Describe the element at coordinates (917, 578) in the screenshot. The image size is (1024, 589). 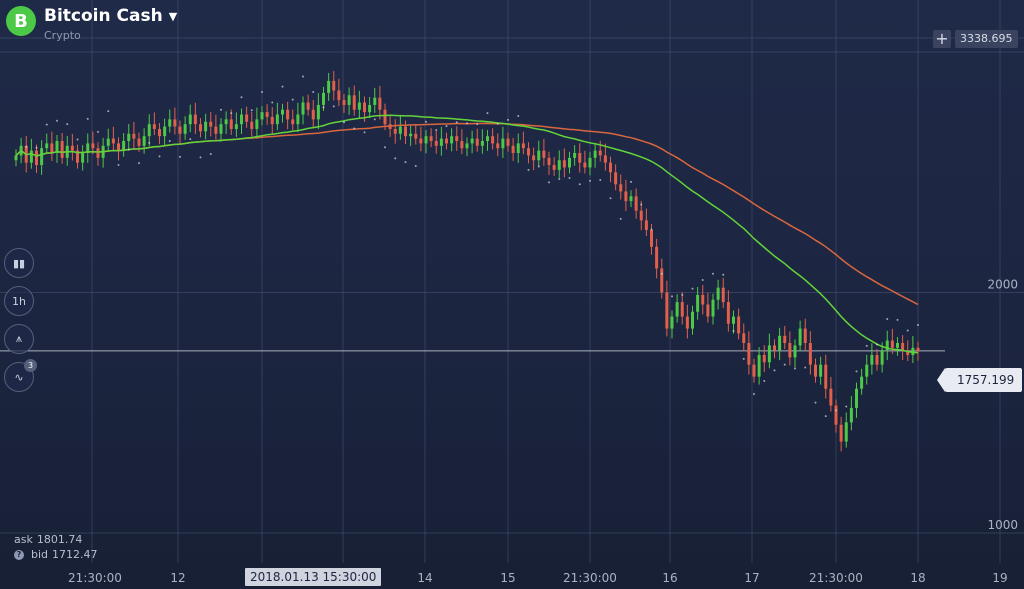
I see `x-tick-label: 18` at that location.